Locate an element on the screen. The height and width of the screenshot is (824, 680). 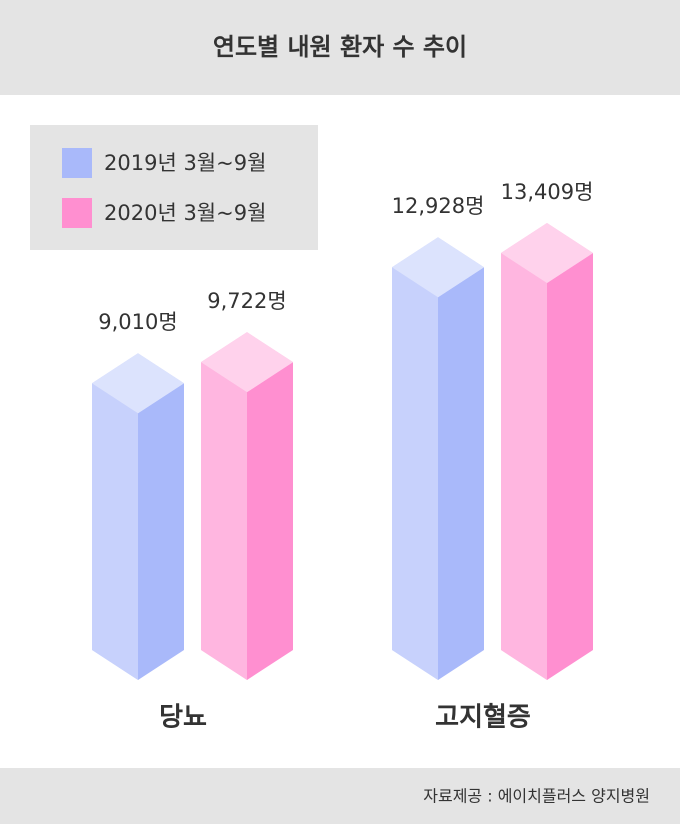
source: 자료제공 : 에이치플러스 양지병원 is located at coordinates (536, 796).